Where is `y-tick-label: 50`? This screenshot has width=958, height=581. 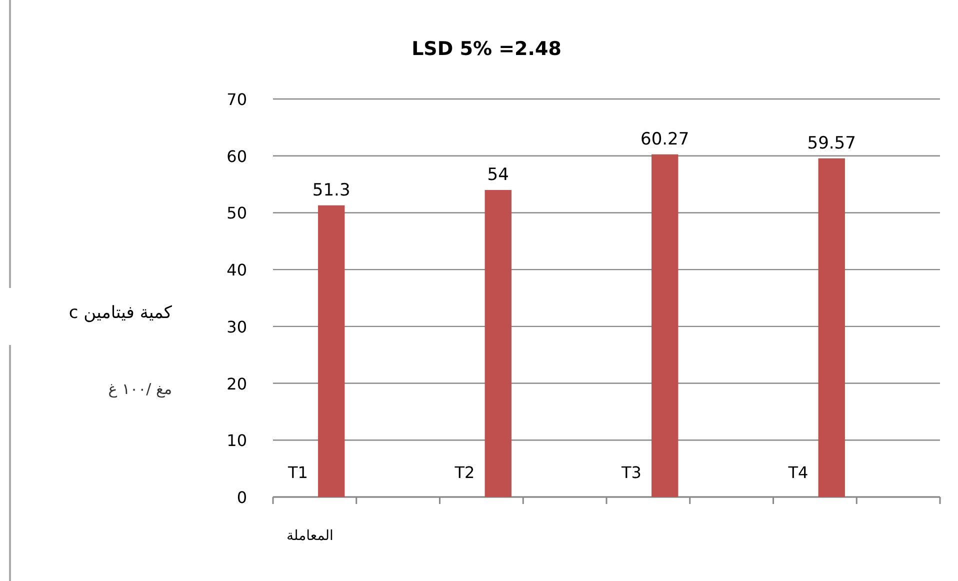
y-tick-label: 50 is located at coordinates (236, 213).